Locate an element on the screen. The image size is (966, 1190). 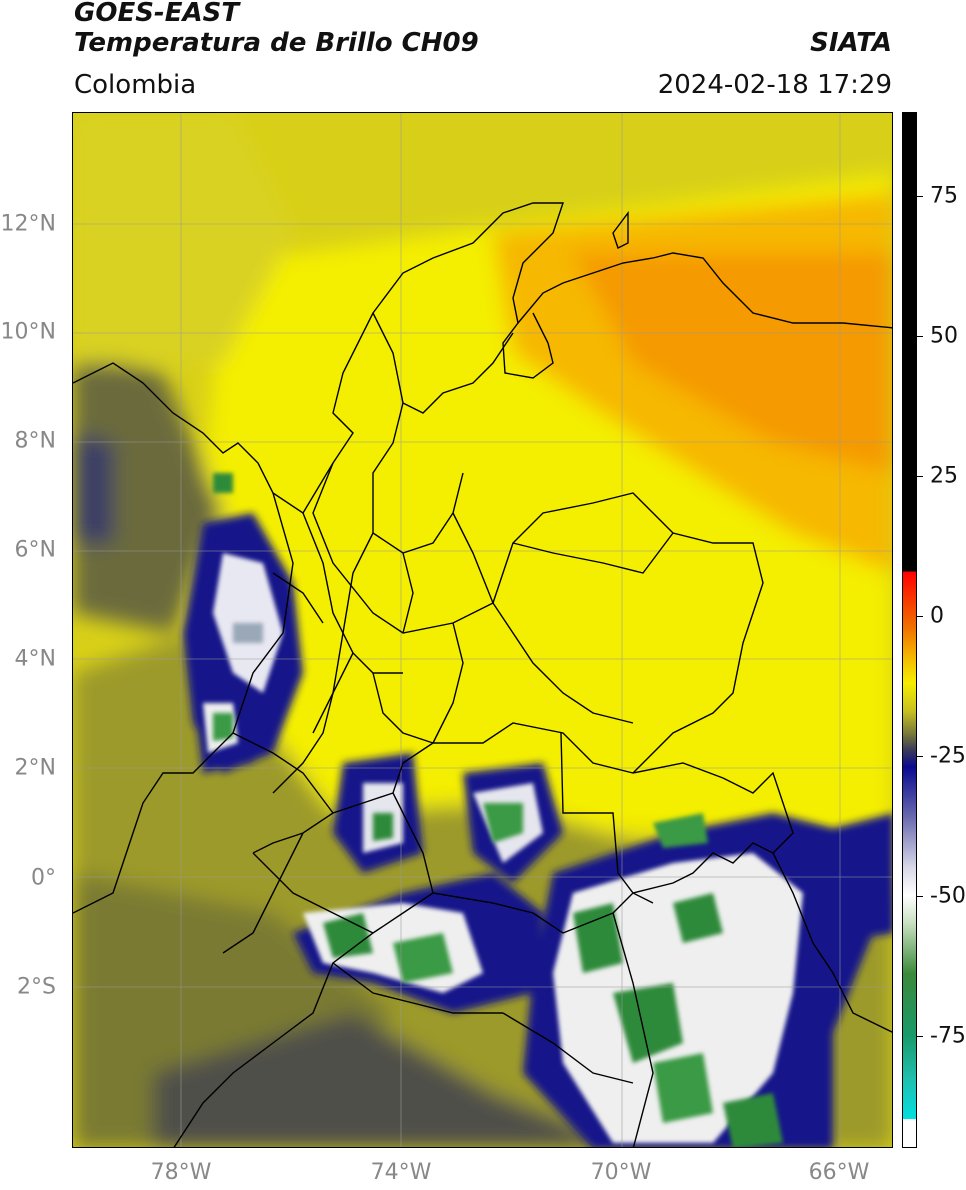
lat-label-4n: 4°N is located at coordinates (35, 659).